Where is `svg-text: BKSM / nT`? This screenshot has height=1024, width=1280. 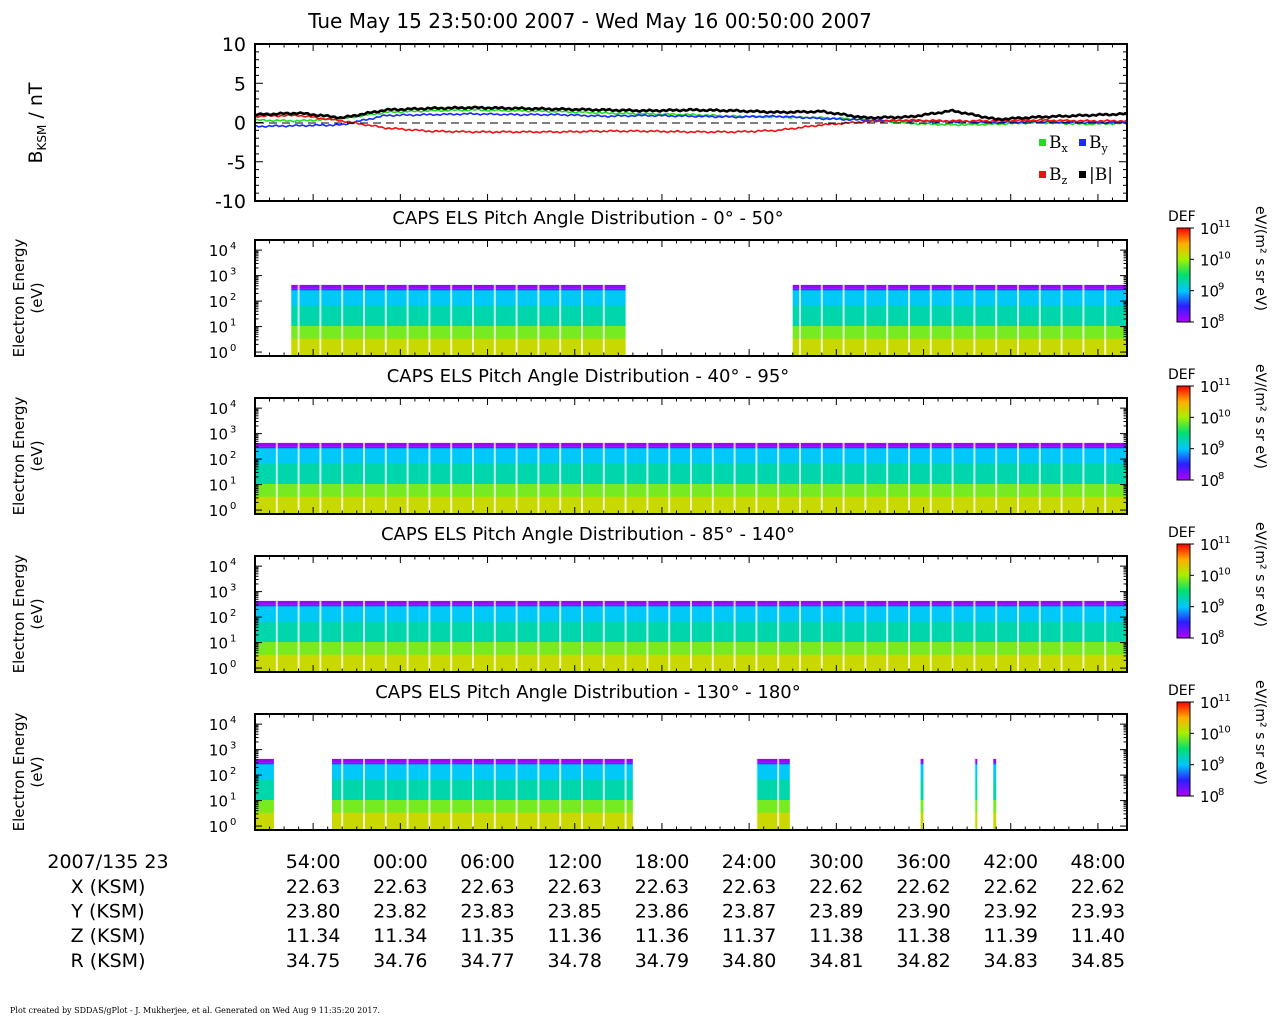 svg-text: BKSM / nT is located at coordinates (37, 122).